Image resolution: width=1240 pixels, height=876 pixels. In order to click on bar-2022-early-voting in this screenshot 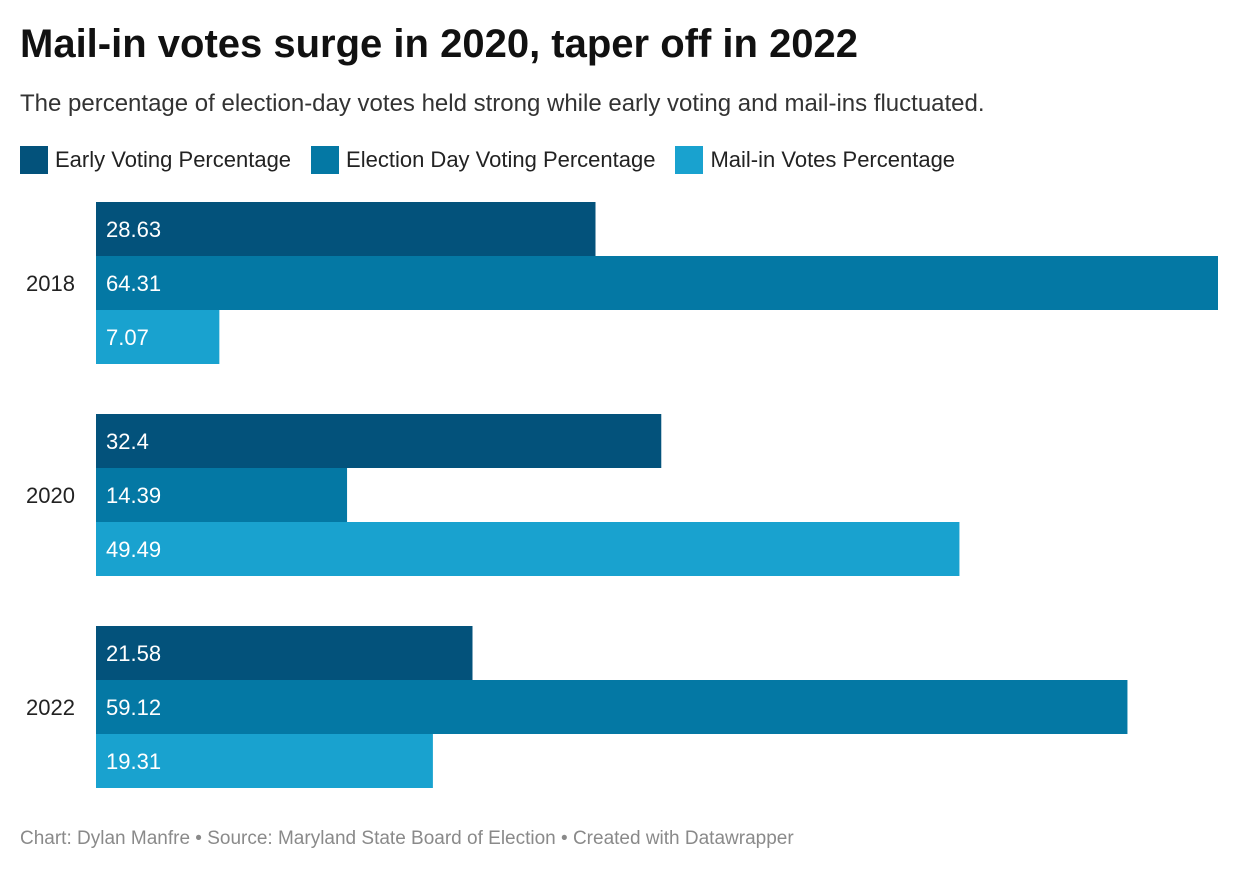, I will do `click(284, 653)`.